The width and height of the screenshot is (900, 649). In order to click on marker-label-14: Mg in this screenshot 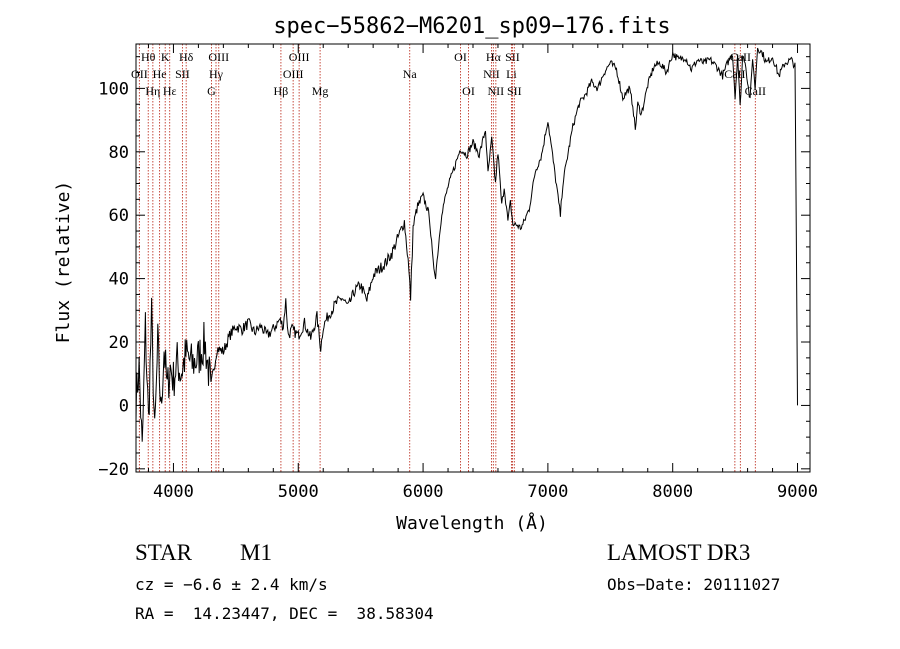, I will do `click(320, 91)`.